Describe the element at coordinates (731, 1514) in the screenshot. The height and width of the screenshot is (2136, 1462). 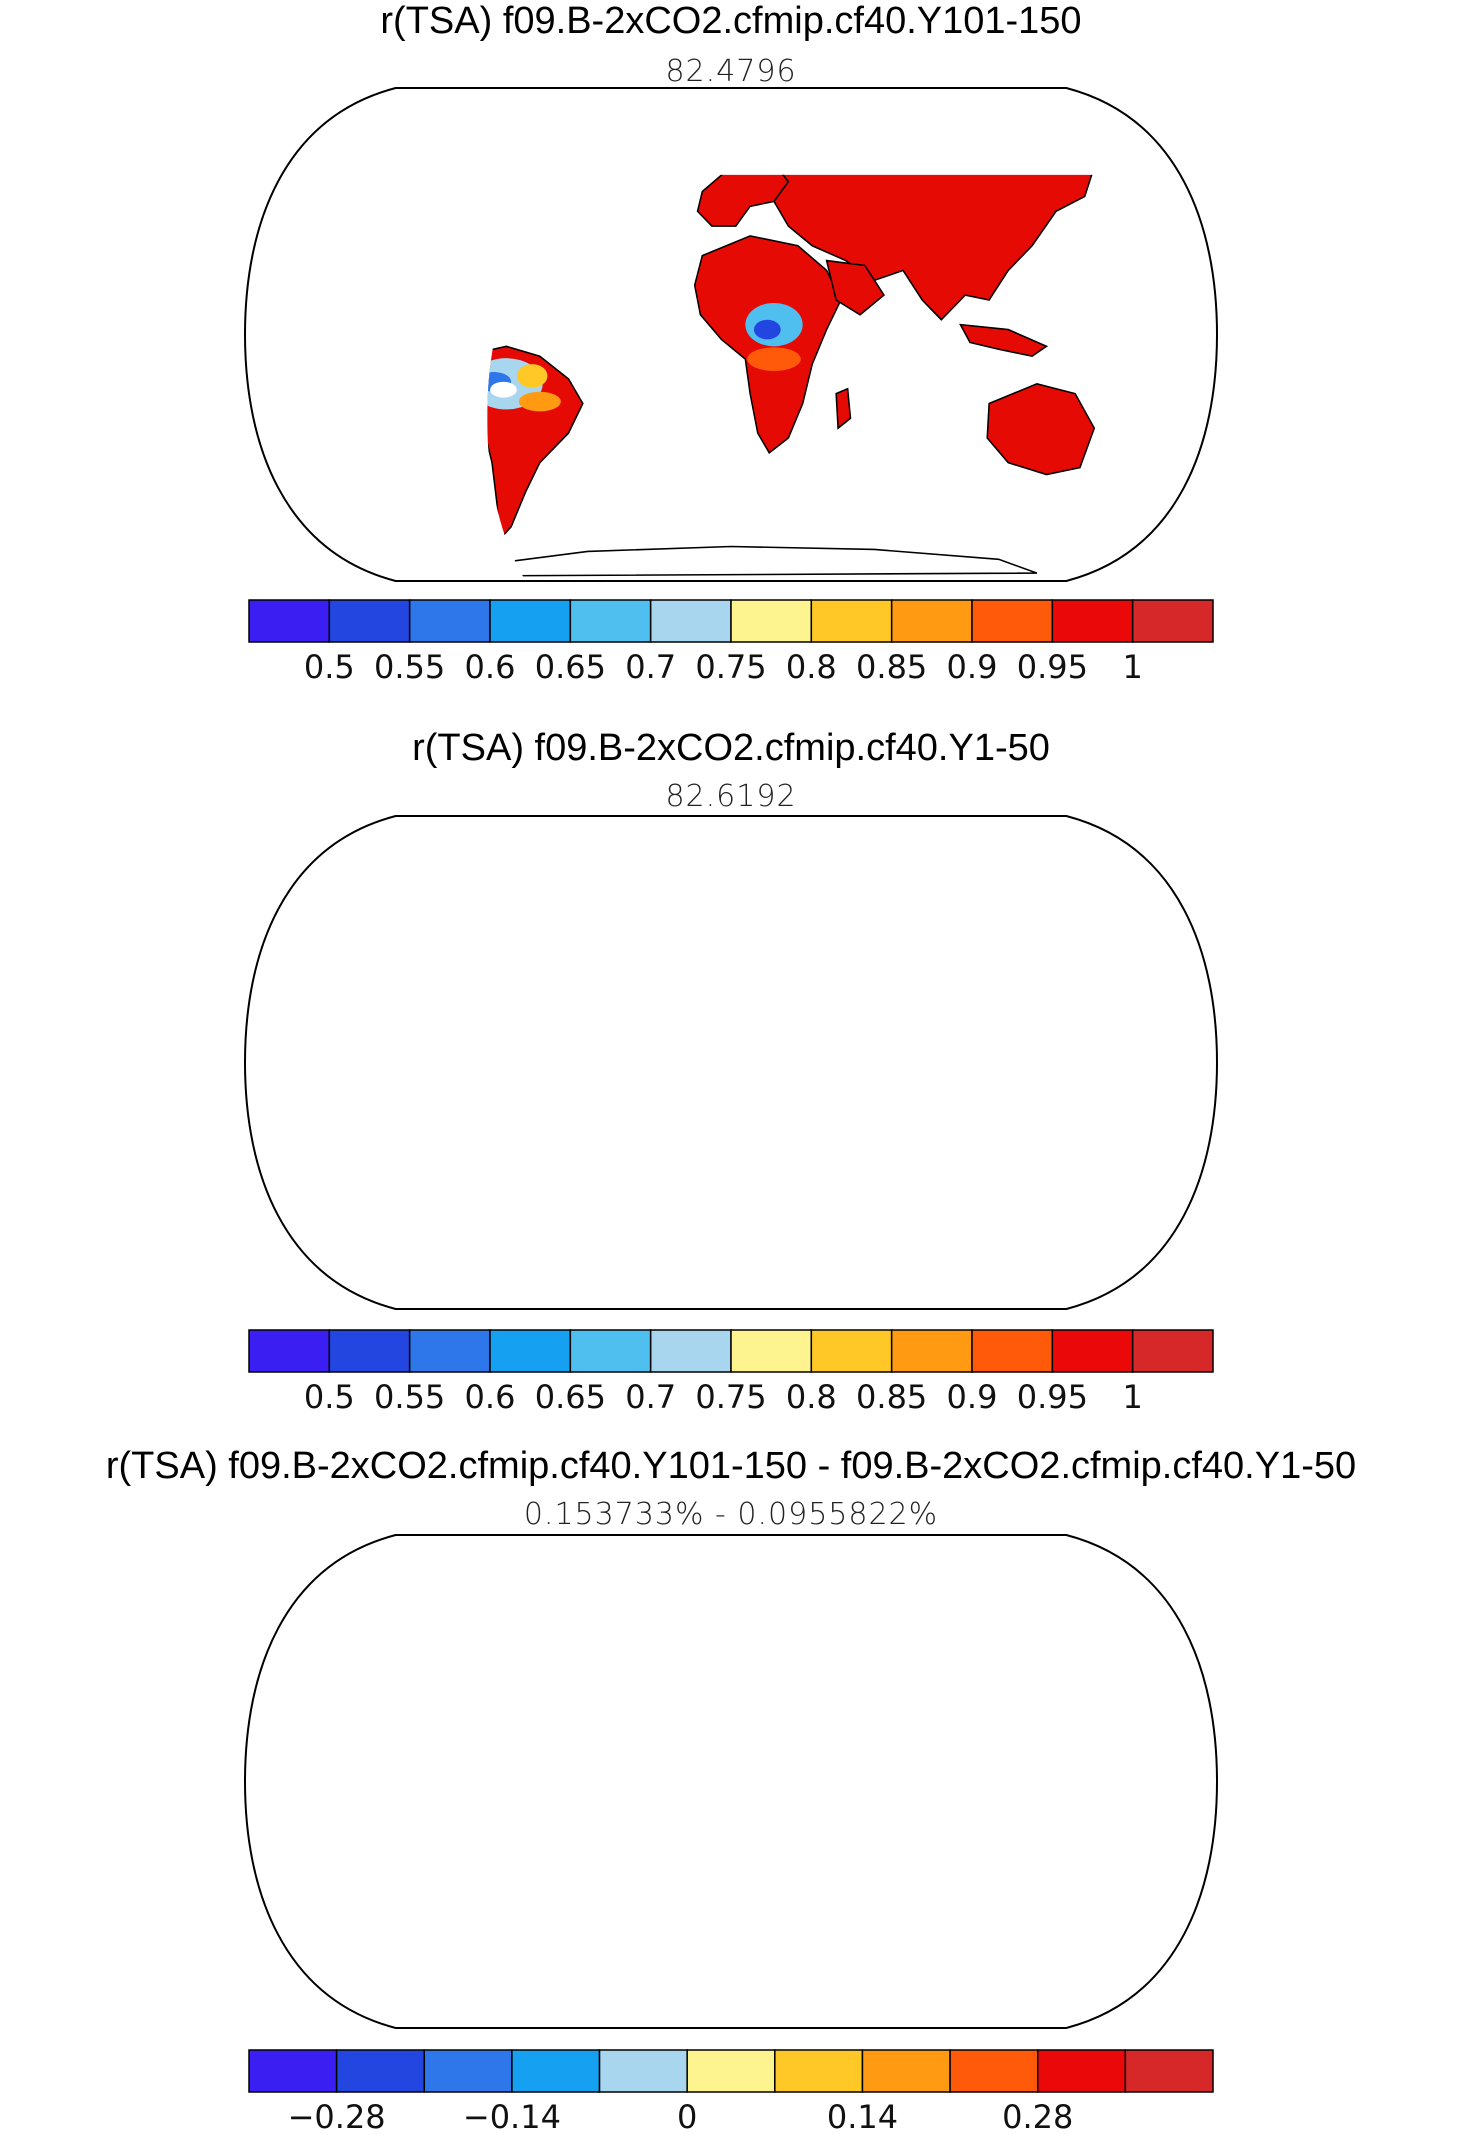
I see `panel-3-subtitle: 0.153733% - 0.0955822%` at that location.